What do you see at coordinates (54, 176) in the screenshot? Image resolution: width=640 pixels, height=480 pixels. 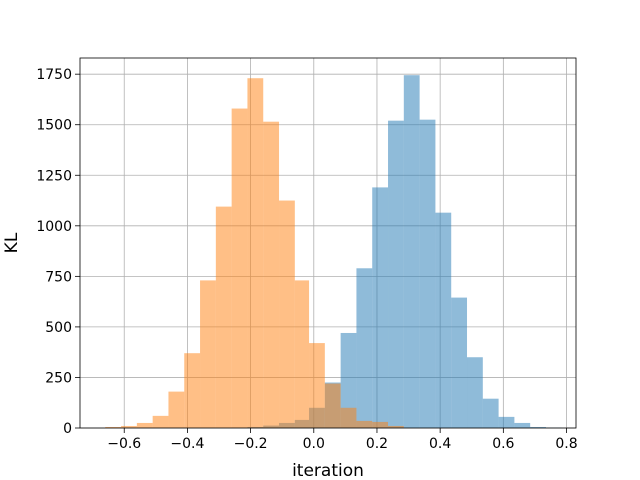 I see `y-tick-label: 1250` at bounding box center [54, 176].